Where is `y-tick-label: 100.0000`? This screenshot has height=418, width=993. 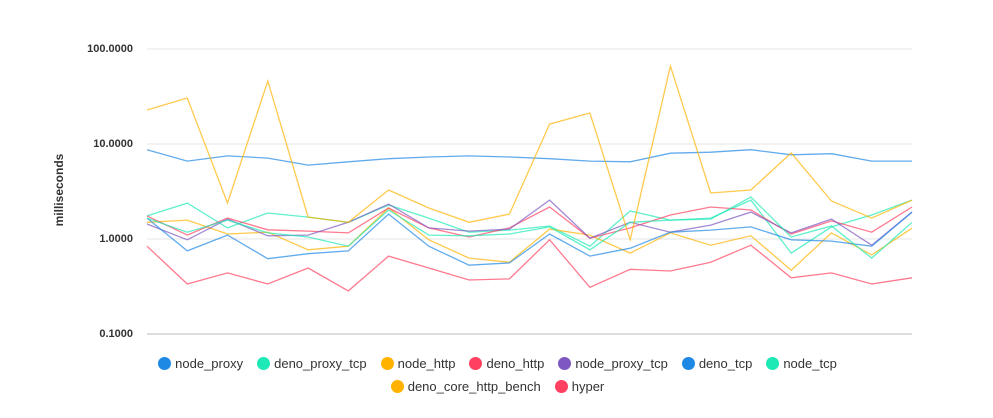
y-tick-label: 100.0000 is located at coordinates (110, 49).